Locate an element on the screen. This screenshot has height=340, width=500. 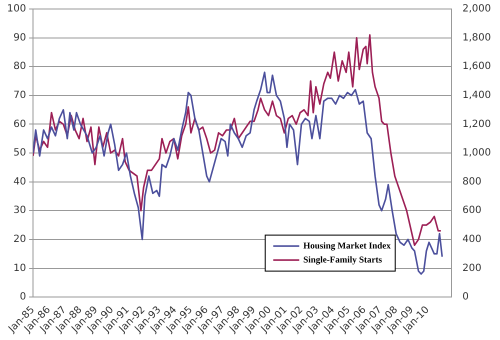
legend-label: Single-Family Starts is located at coordinates (342, 259).